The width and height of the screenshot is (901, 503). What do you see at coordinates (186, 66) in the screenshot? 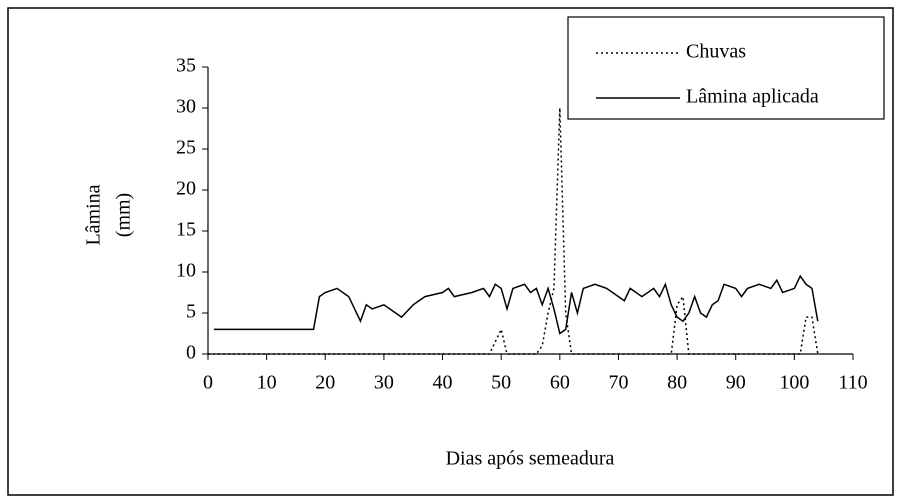
I see `y-tick-label: 35` at bounding box center [186, 66].